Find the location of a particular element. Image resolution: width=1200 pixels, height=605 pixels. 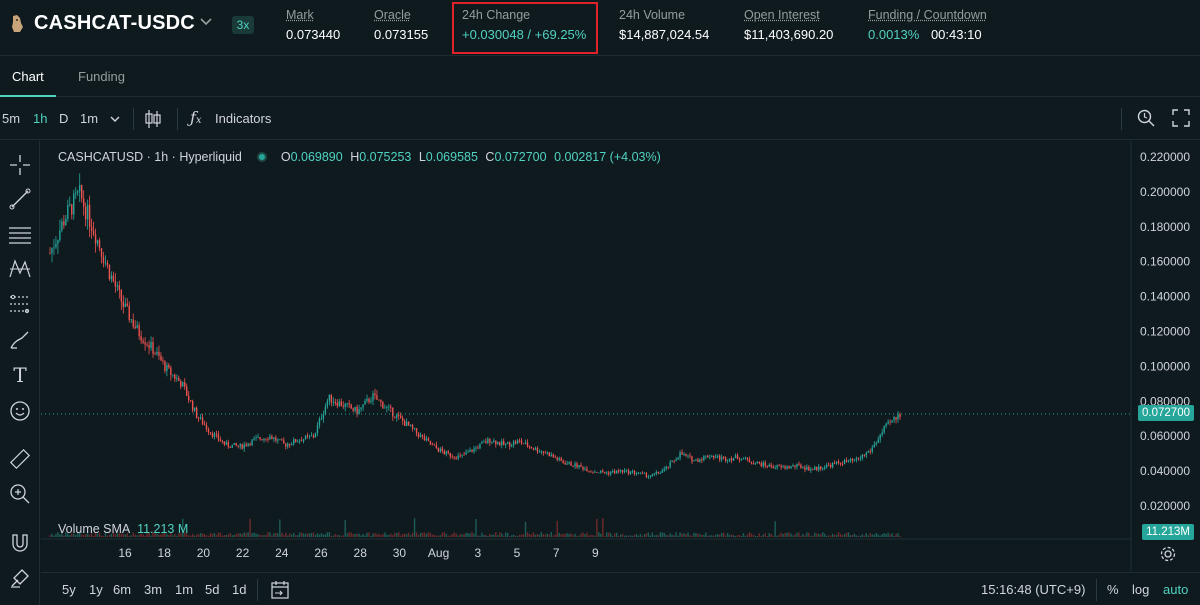

range-6m: 6m is located at coordinates (122, 589).